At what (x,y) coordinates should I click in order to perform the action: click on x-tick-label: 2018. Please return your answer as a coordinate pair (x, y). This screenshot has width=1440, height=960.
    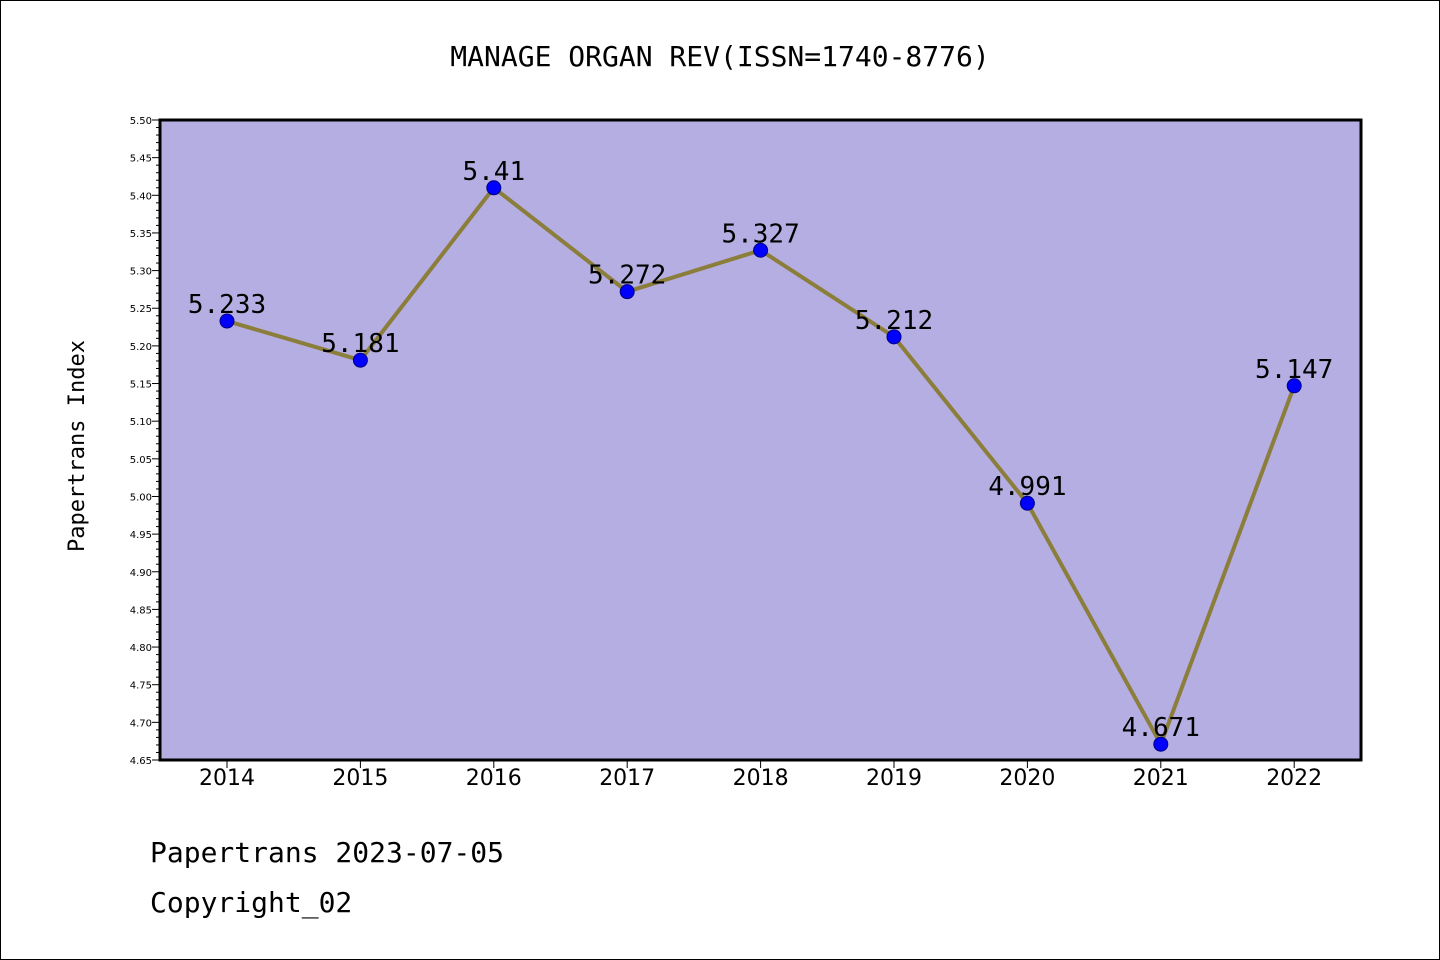
    Looking at the image, I should click on (761, 778).